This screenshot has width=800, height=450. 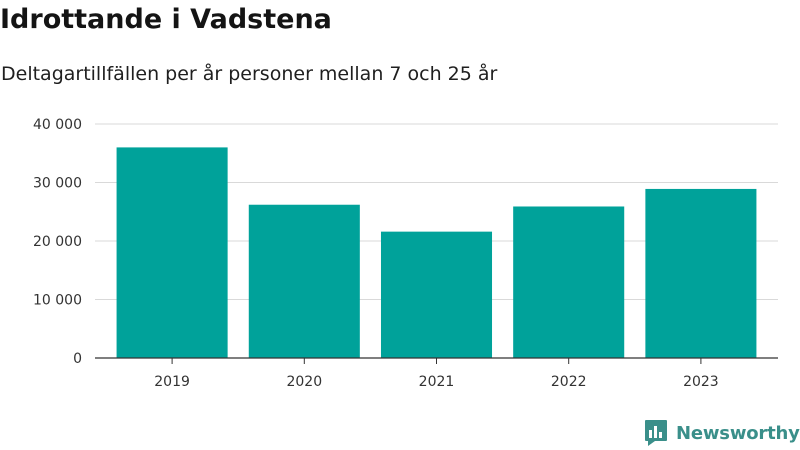 What do you see at coordinates (57, 125) in the screenshot?
I see `y-tick-label: 40 000` at bounding box center [57, 125].